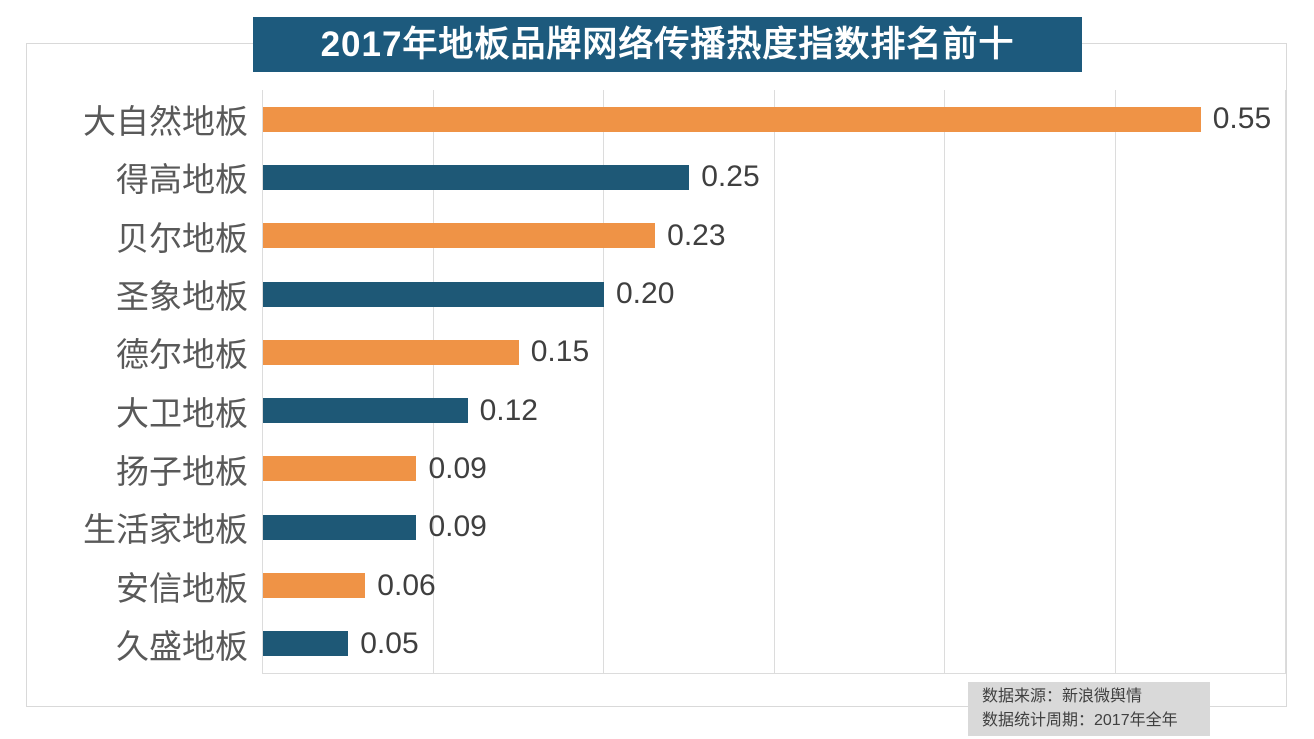  Describe the element at coordinates (165, 530) in the screenshot. I see `category-label: 生活家地板` at that location.